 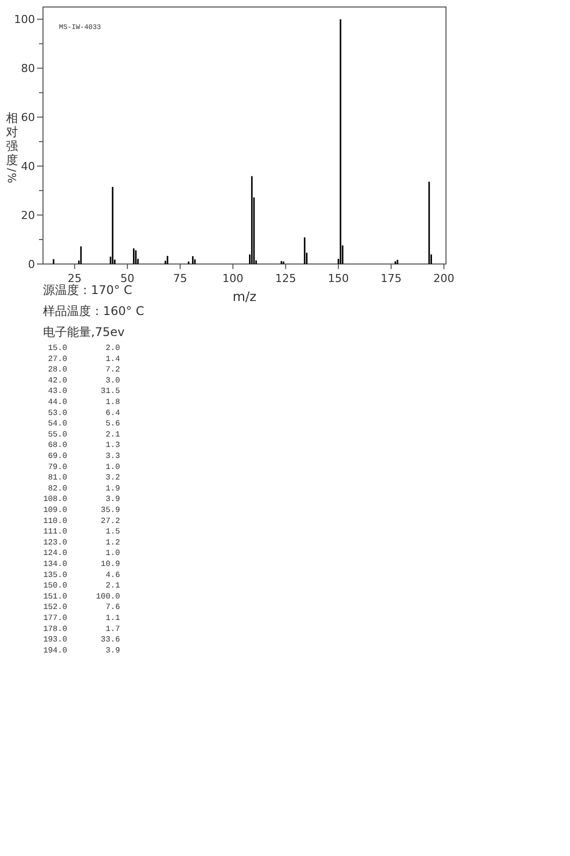 What do you see at coordinates (84, 402) in the screenshot?
I see `text: 44.0 1.8` at bounding box center [84, 402].